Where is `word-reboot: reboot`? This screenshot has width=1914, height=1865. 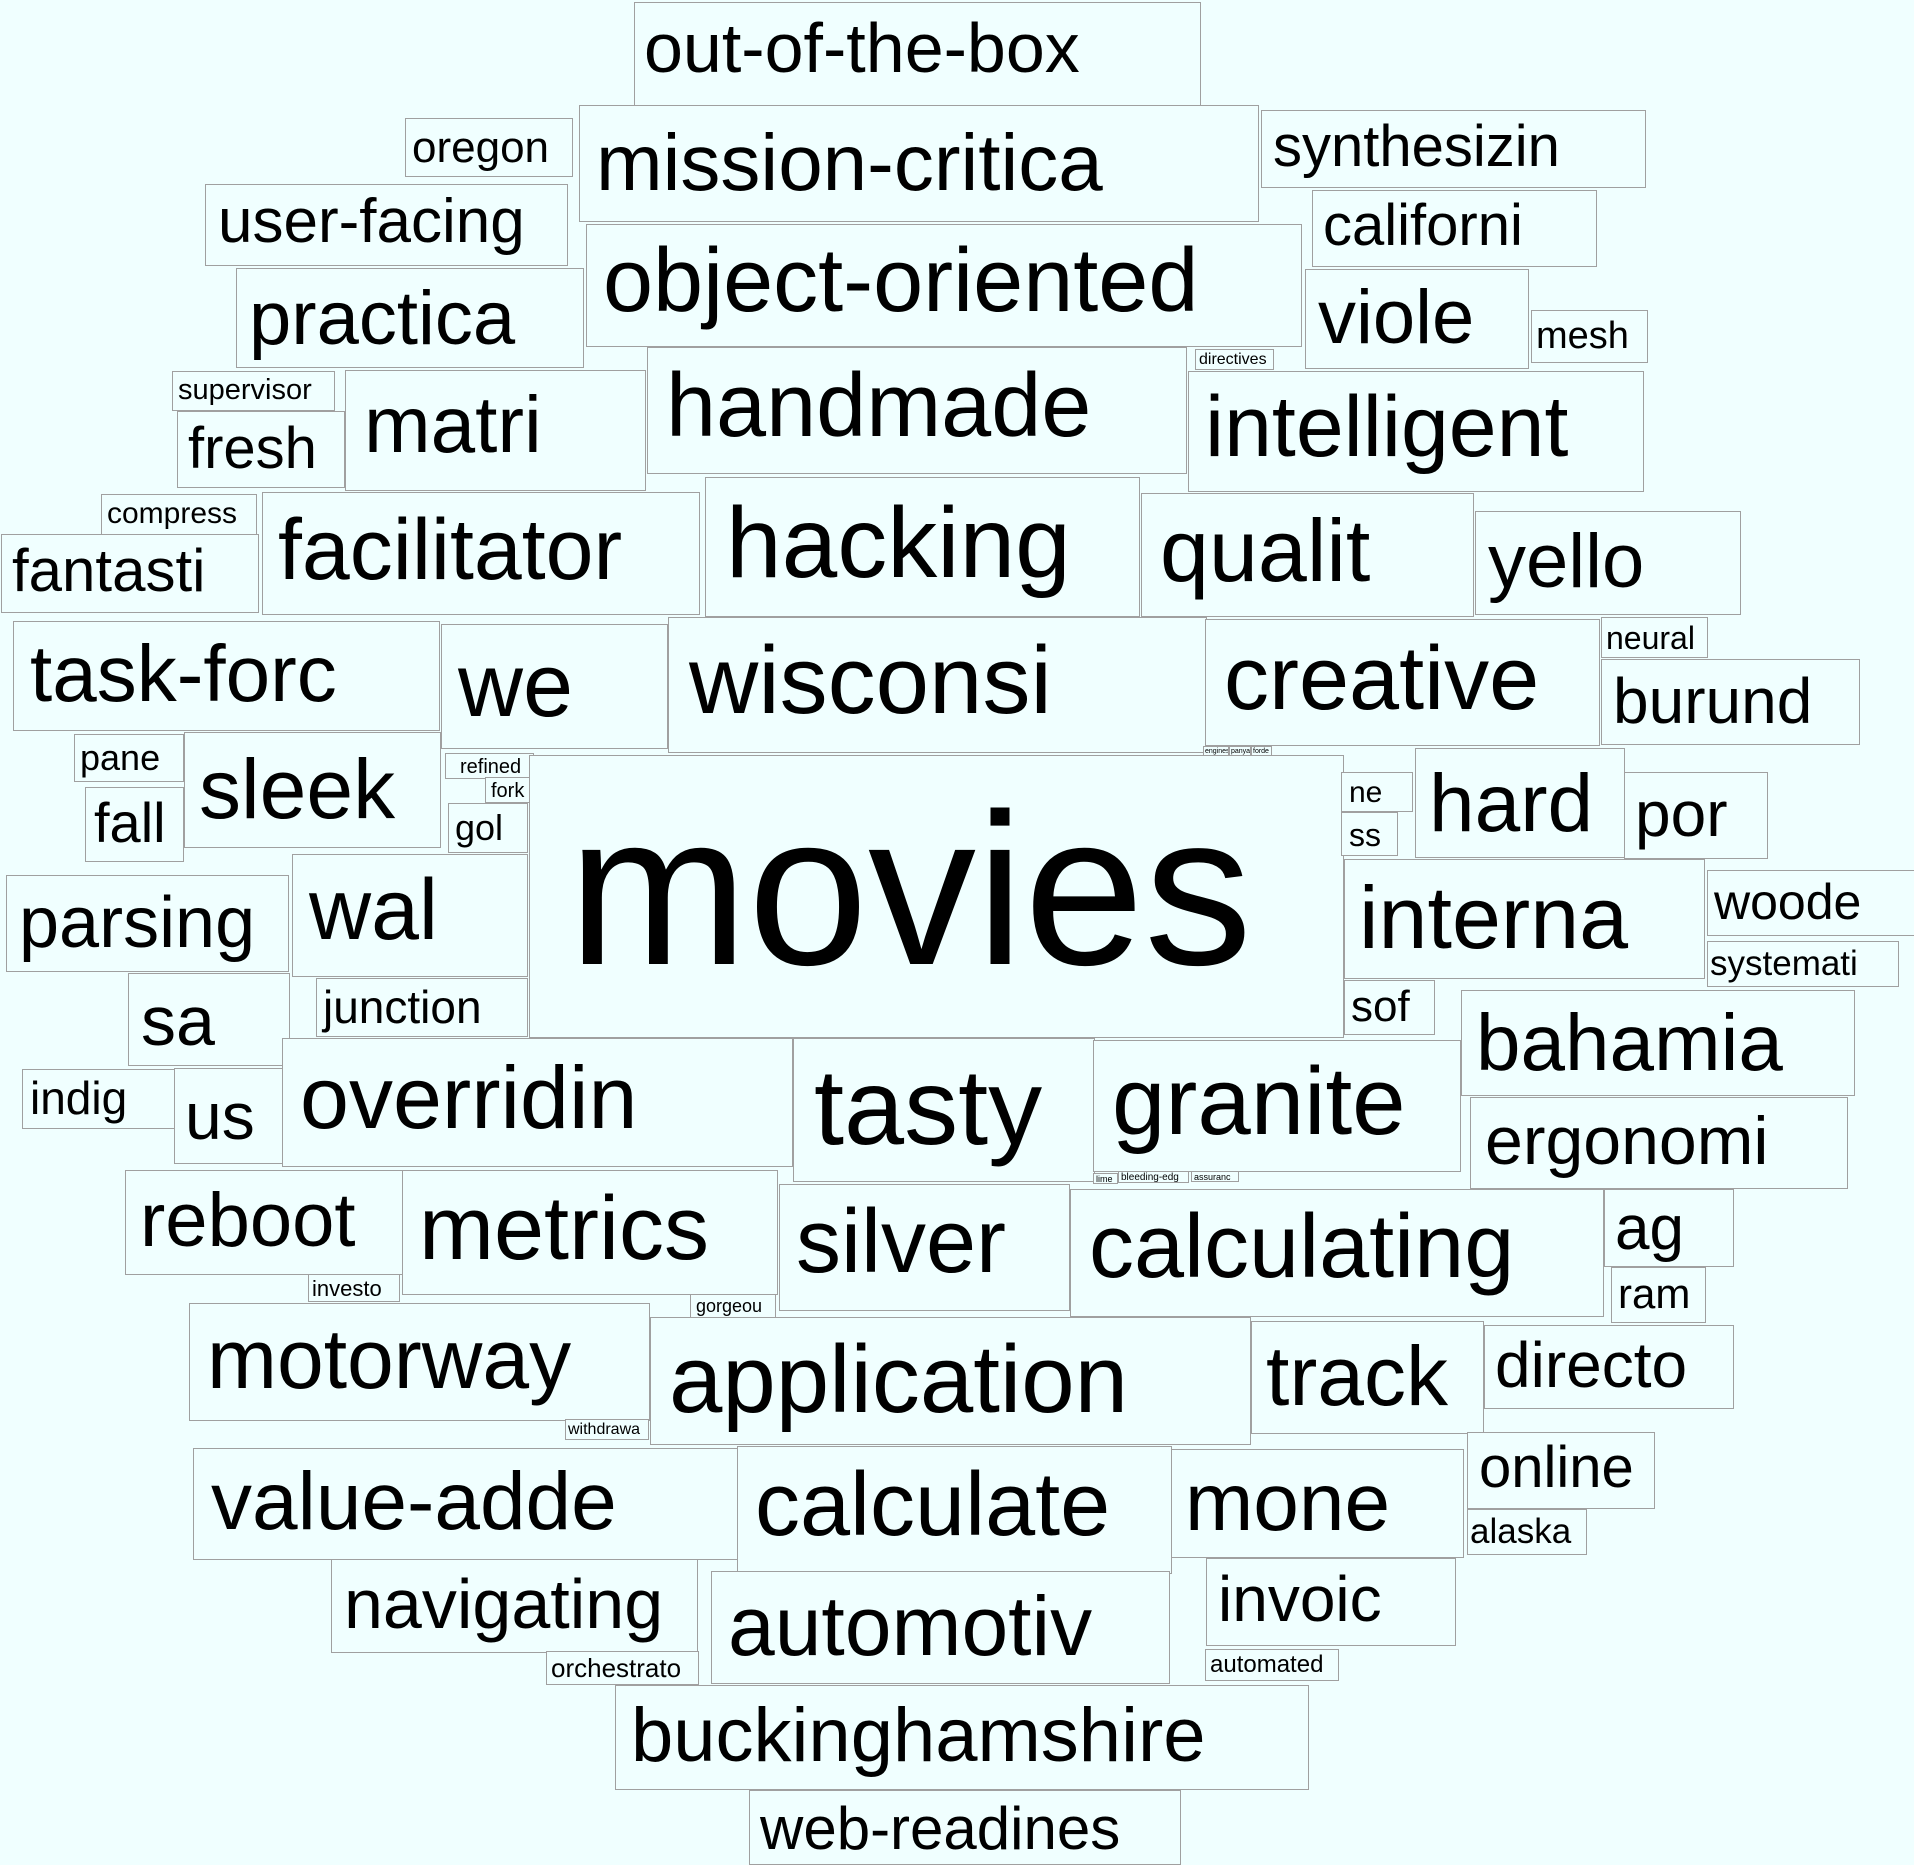
word-reboot: reboot is located at coordinates (264, 1222).